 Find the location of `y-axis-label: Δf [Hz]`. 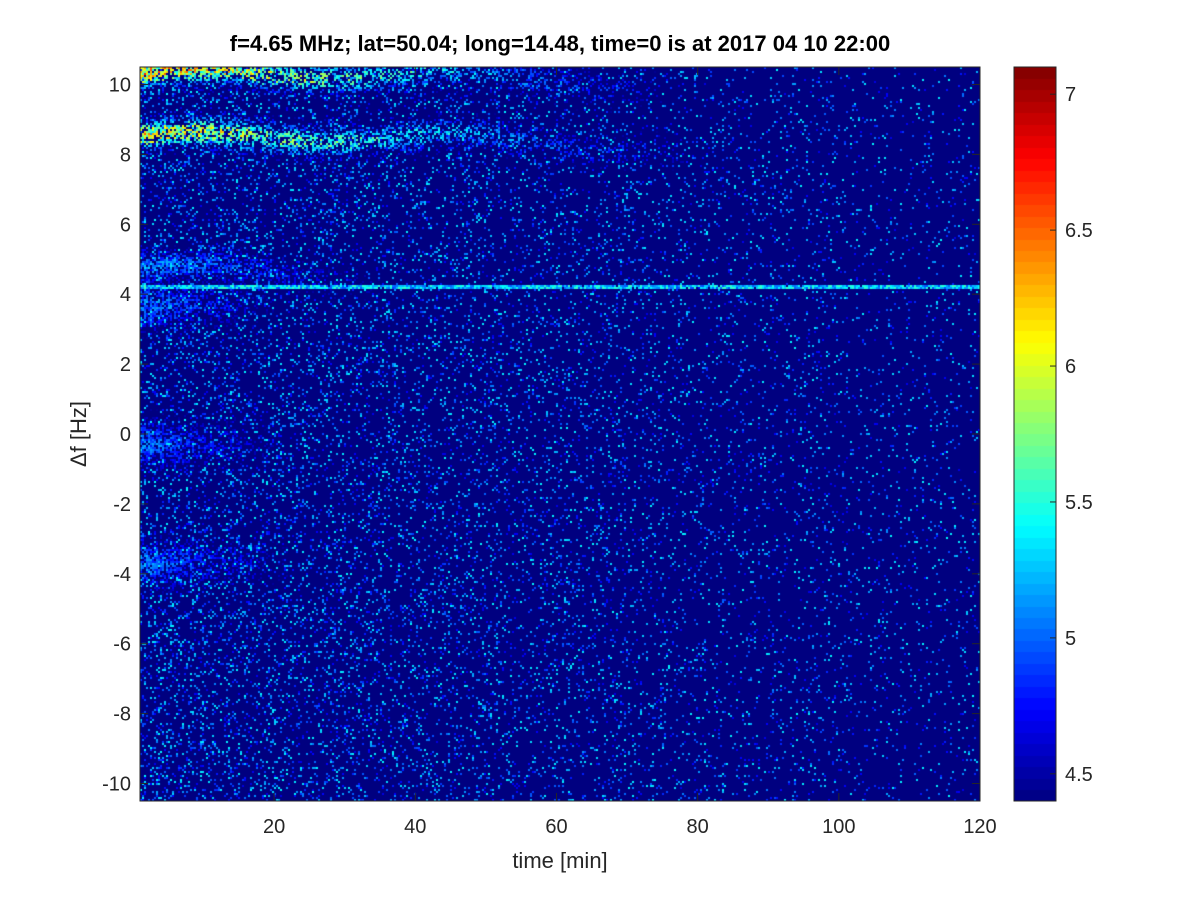

y-axis-label: Δf [Hz] is located at coordinates (78, 434).